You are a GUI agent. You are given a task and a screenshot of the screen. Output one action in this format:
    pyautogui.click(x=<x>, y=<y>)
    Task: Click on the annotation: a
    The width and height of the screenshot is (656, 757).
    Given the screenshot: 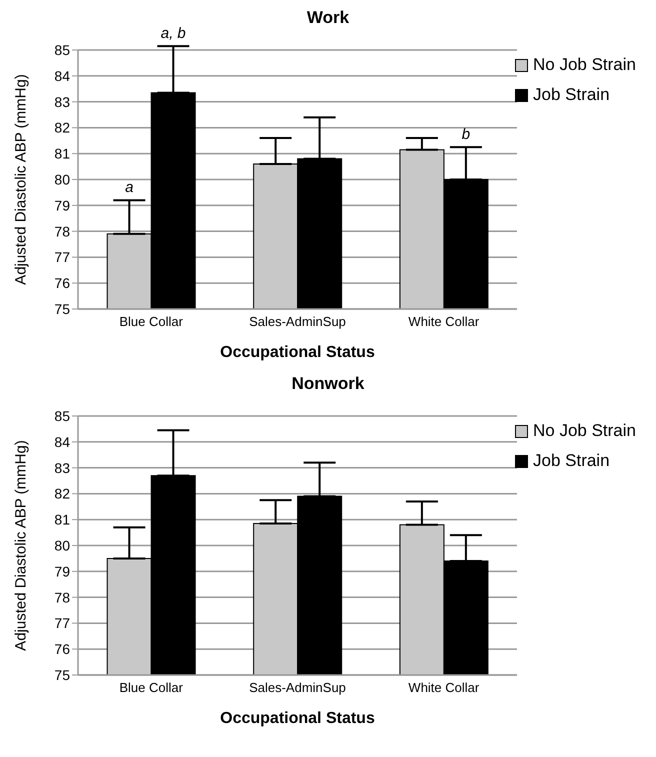 What is the action you would take?
    pyautogui.click(x=129, y=187)
    